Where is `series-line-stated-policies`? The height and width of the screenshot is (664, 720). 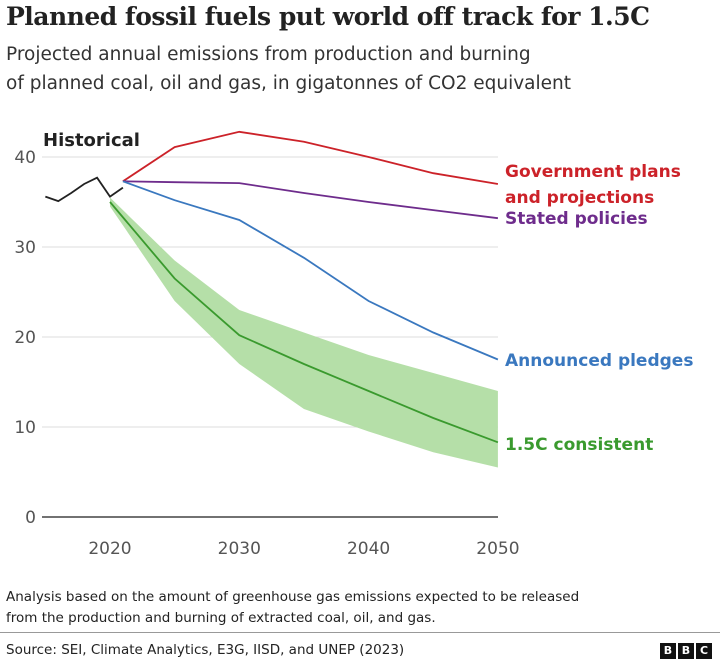 series-line-stated-policies is located at coordinates (310, 200).